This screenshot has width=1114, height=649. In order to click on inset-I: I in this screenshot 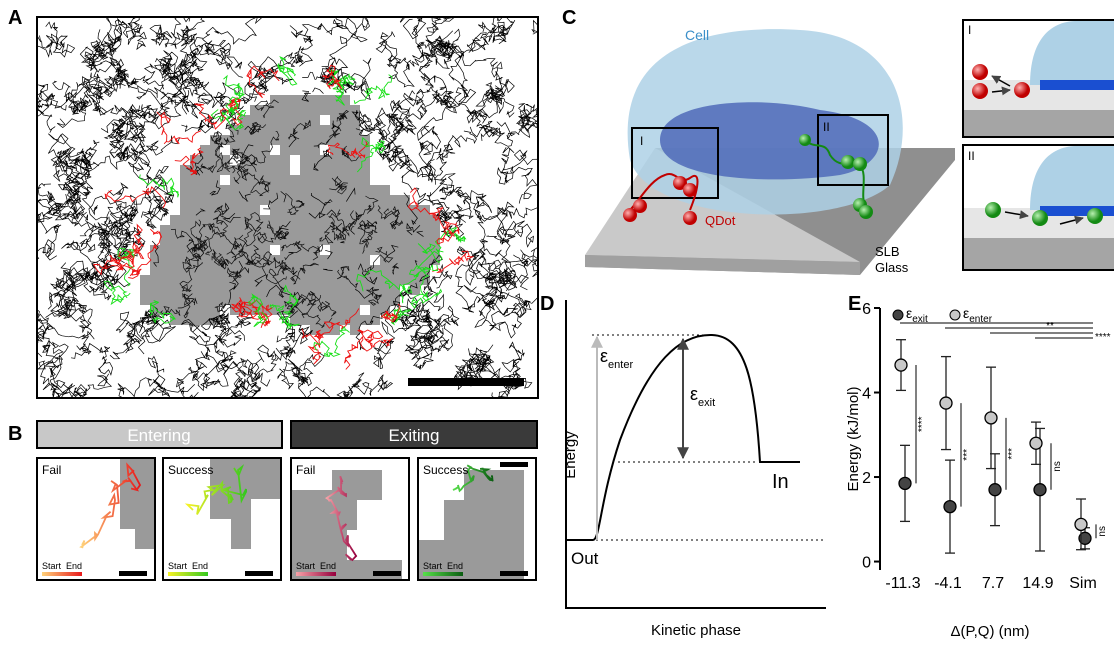, I will do `click(1038, 78)`.